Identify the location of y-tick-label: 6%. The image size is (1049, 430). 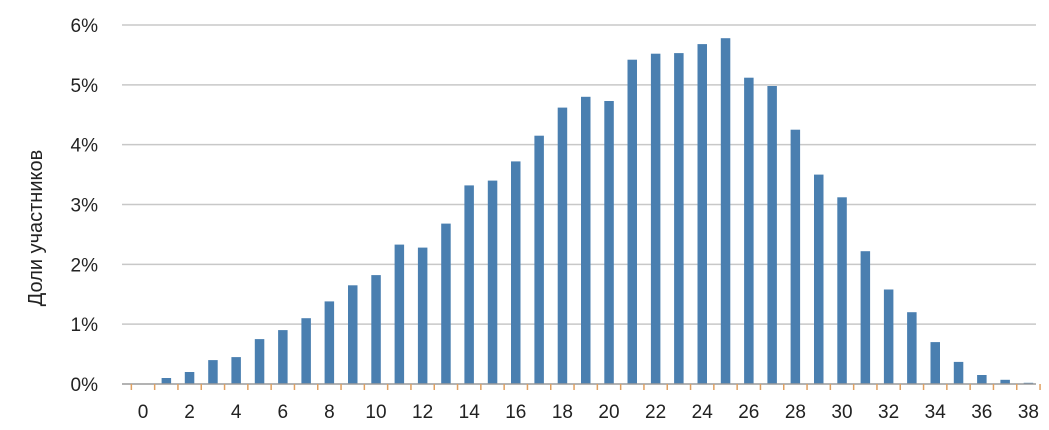
(85, 26).